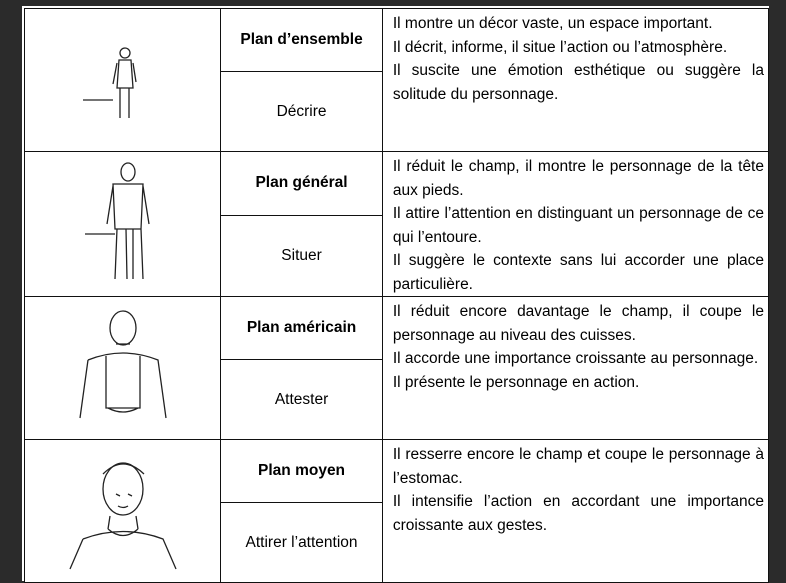  Describe the element at coordinates (516, 382) in the screenshot. I see `description-text: Il présente le personnage en action.` at that location.